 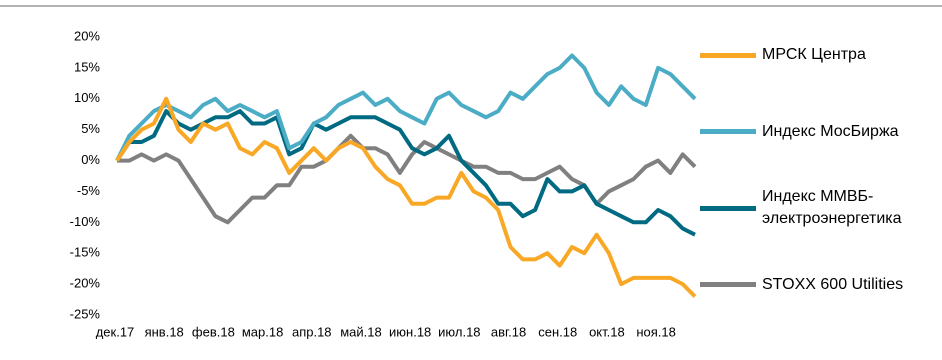 What do you see at coordinates (459, 331) in the screenshot?
I see `x-tick-label: июл.18` at bounding box center [459, 331].